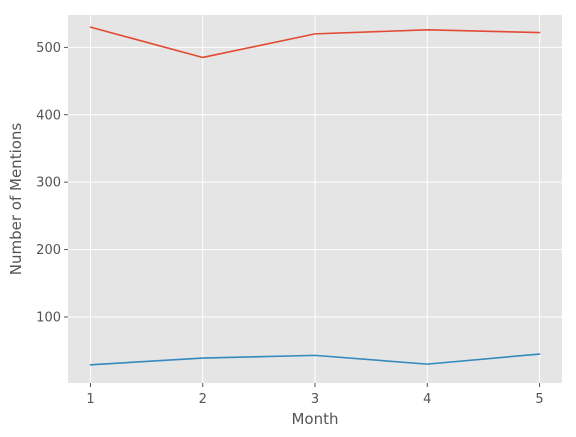  What do you see at coordinates (90, 399) in the screenshot?
I see `x-tick-label: 1` at bounding box center [90, 399].